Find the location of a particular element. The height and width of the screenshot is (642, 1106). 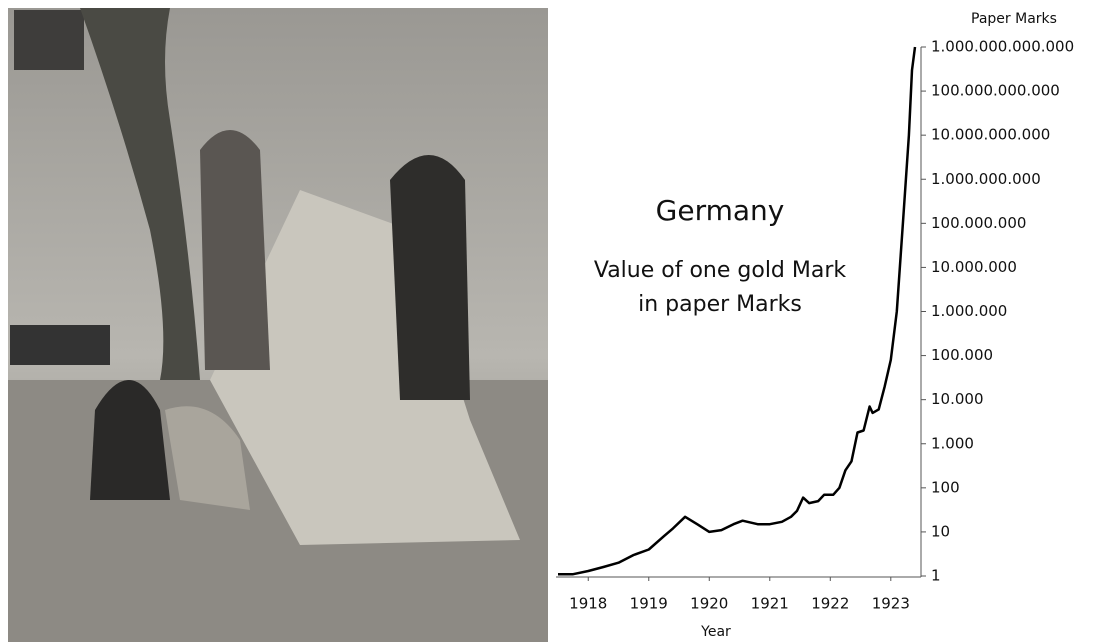

y-tick-label: 1.000.000 is located at coordinates (969, 311).